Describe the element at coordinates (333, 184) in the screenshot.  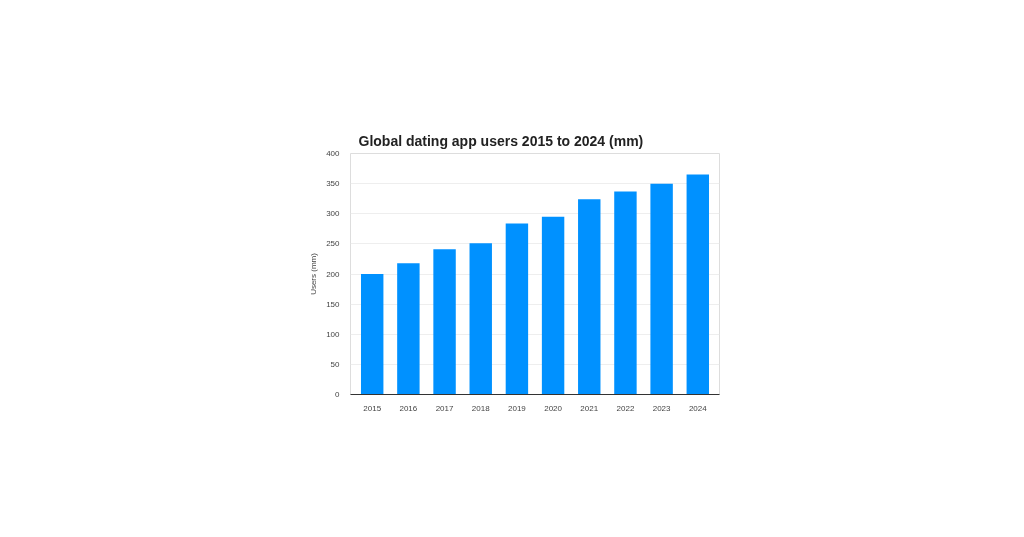
I see `y-tick-label: 350` at that location.